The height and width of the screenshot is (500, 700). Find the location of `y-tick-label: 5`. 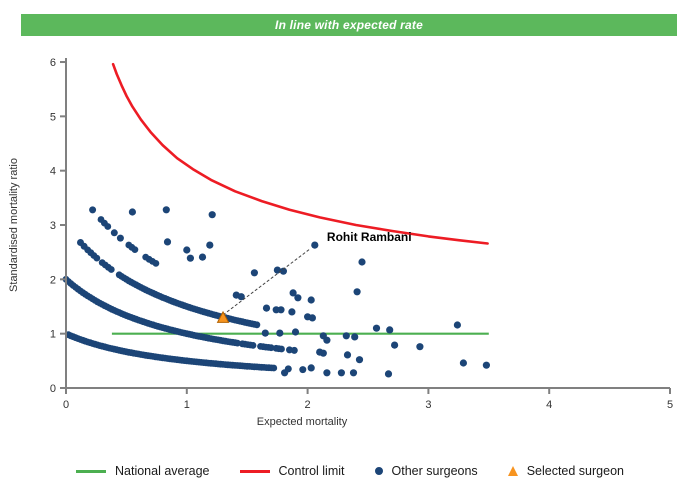

y-tick-label: 5 is located at coordinates (53, 117).